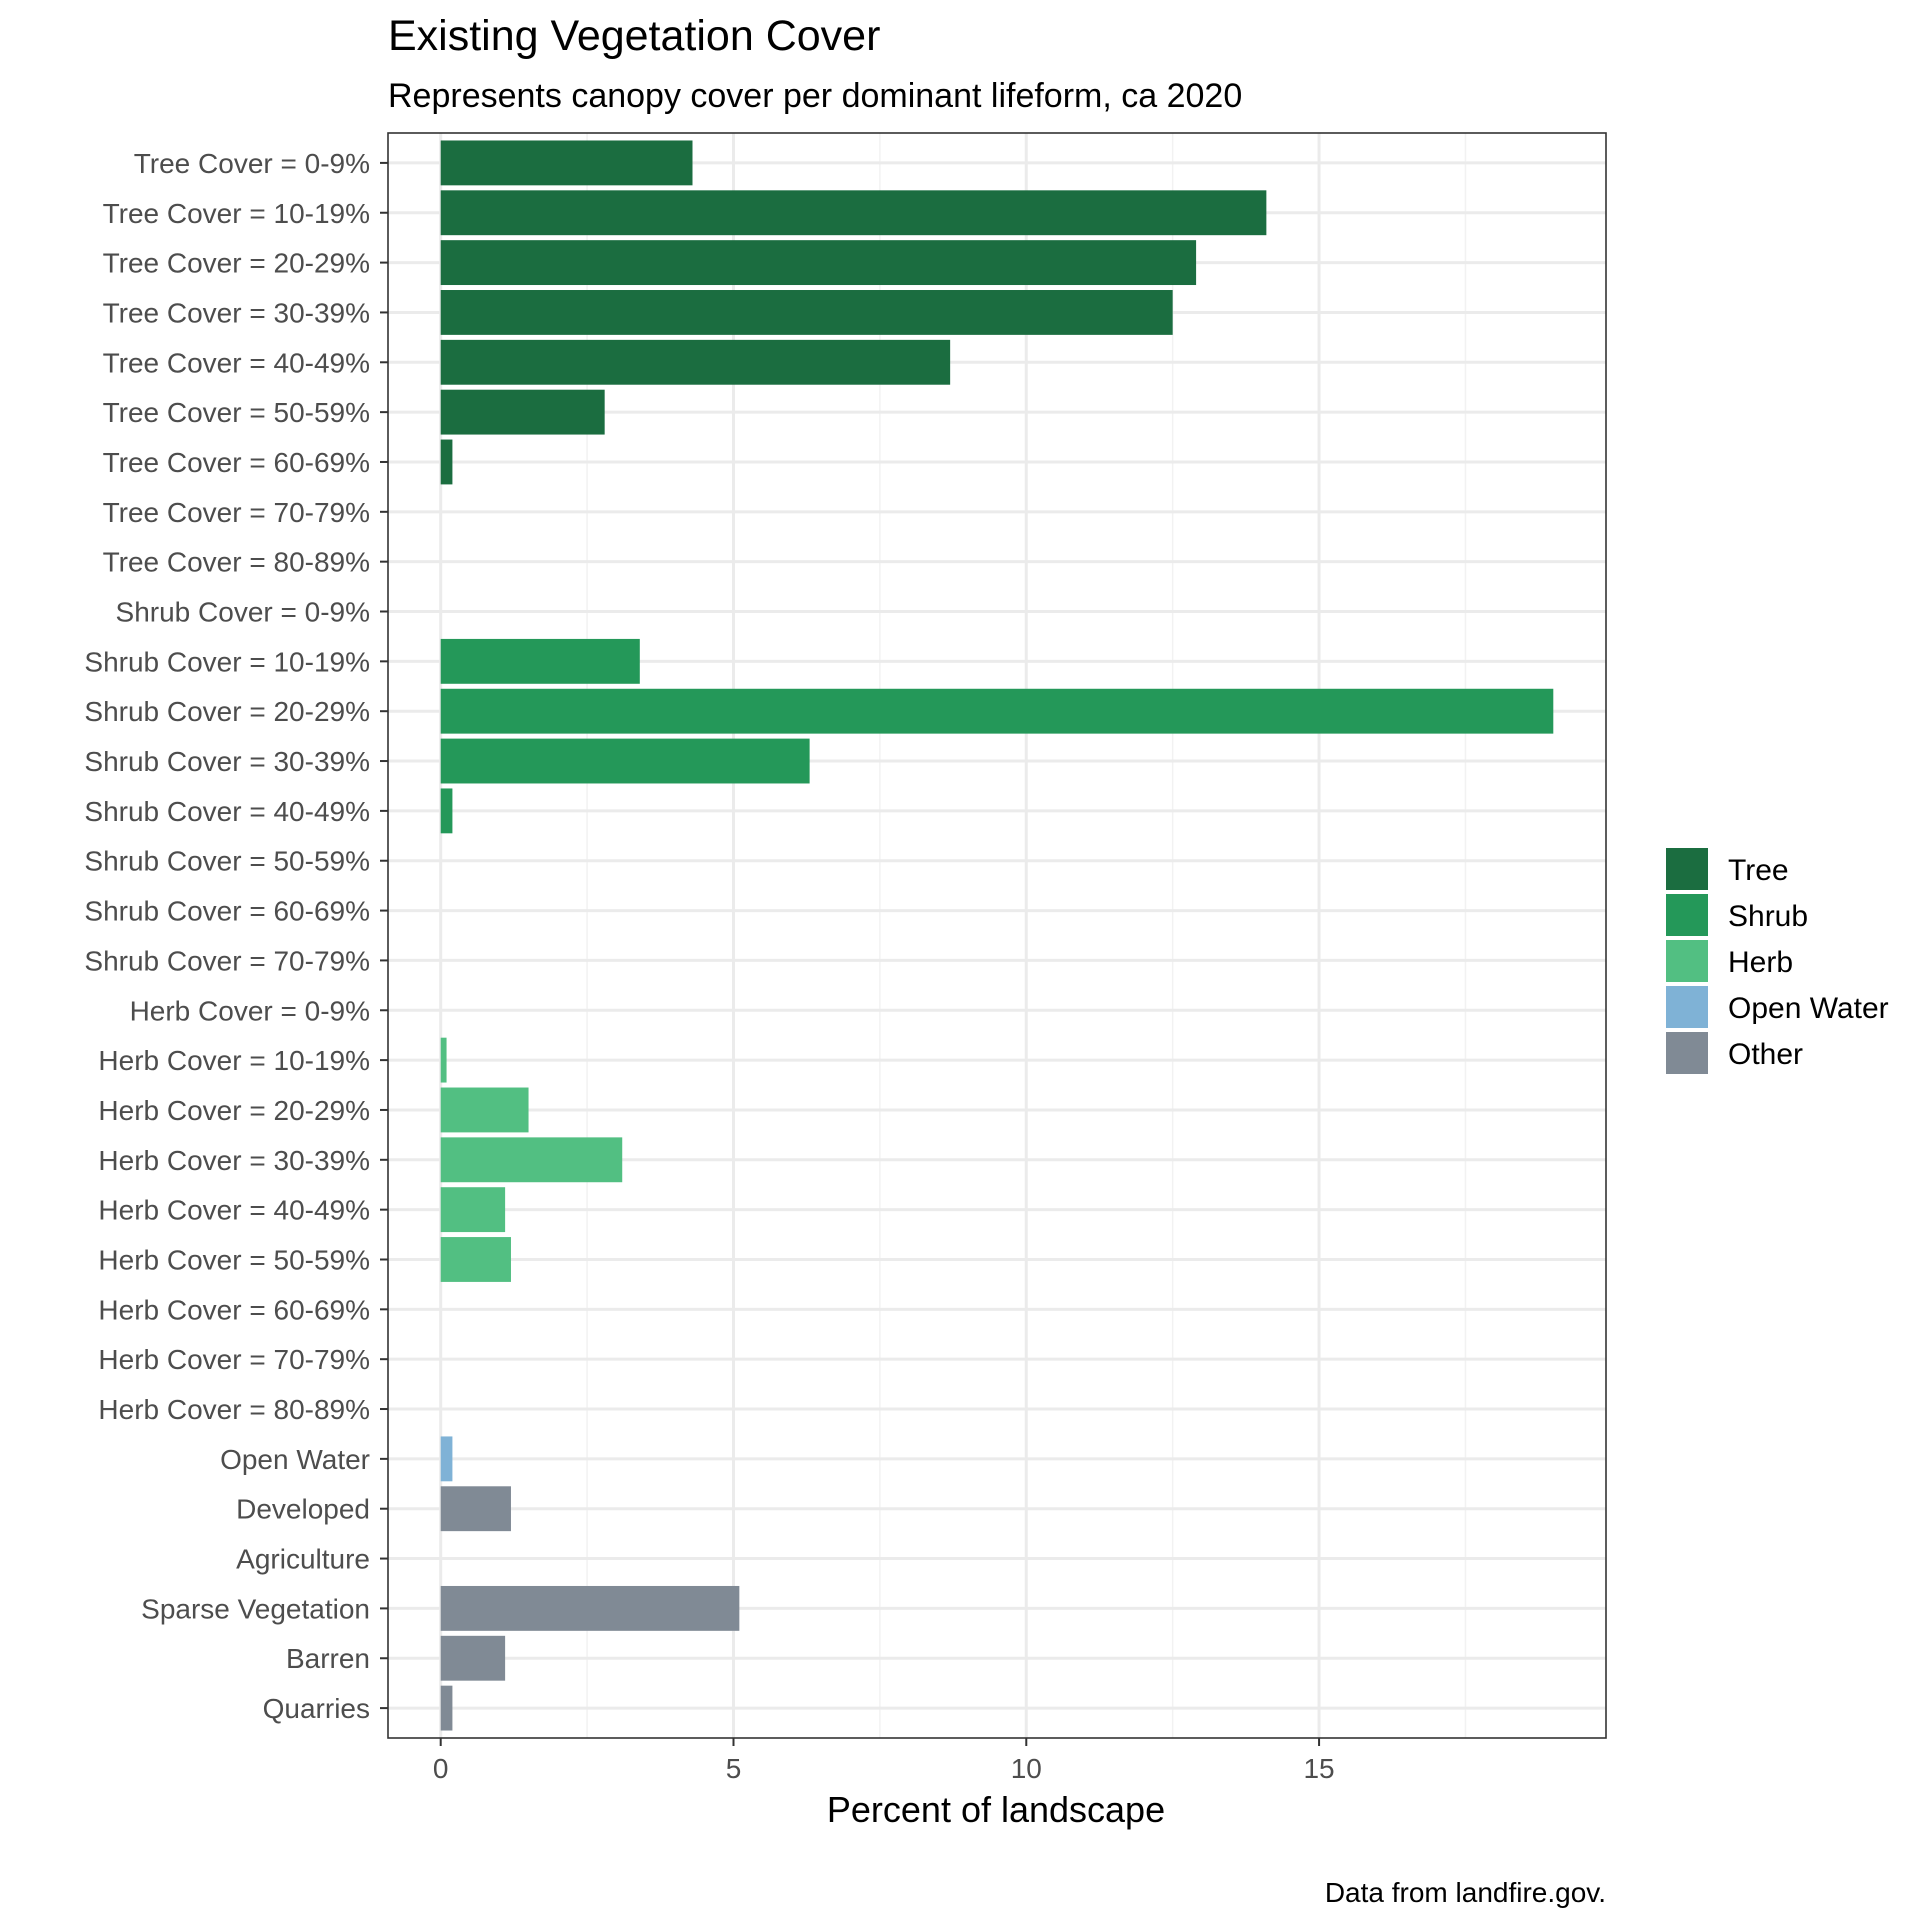 The height and width of the screenshot is (1920, 1920). Describe the element at coordinates (1768, 916) in the screenshot. I see `legend-label: Shrub` at that location.